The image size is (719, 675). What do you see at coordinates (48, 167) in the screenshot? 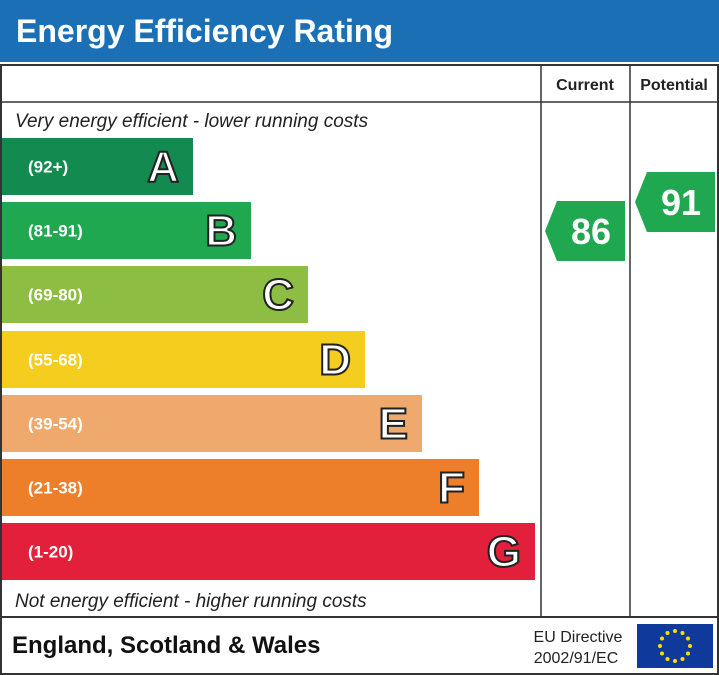
I see `band-range: (92+)` at bounding box center [48, 167].